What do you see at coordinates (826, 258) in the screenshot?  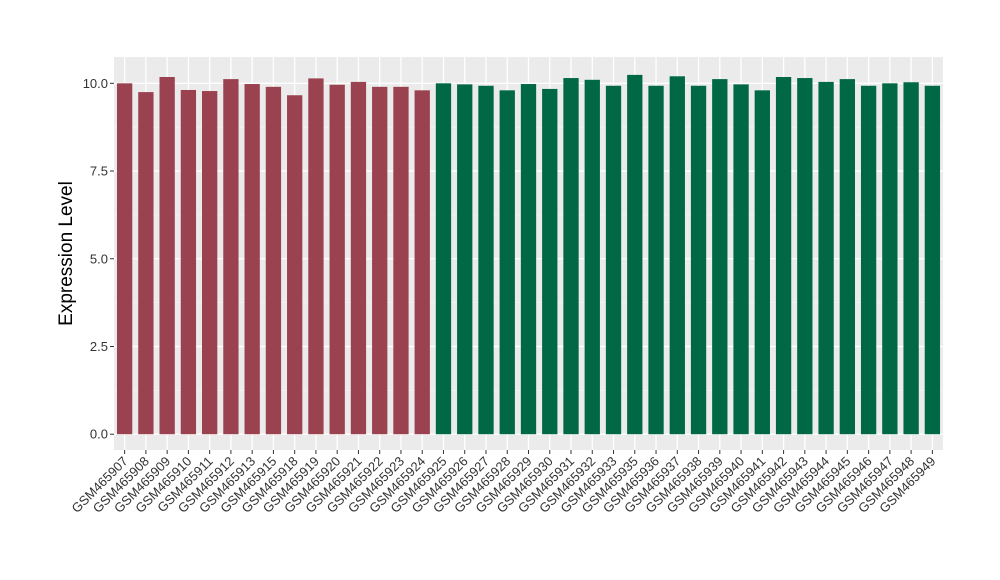 I see `bar-GSM465944` at bounding box center [826, 258].